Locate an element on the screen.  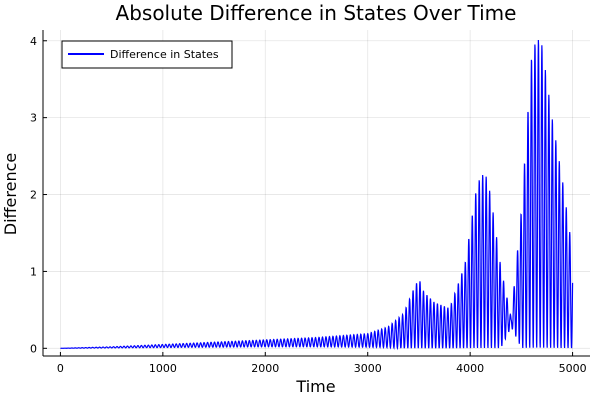
chart-title: Absolute Difference in States Over Time is located at coordinates (316, 13).